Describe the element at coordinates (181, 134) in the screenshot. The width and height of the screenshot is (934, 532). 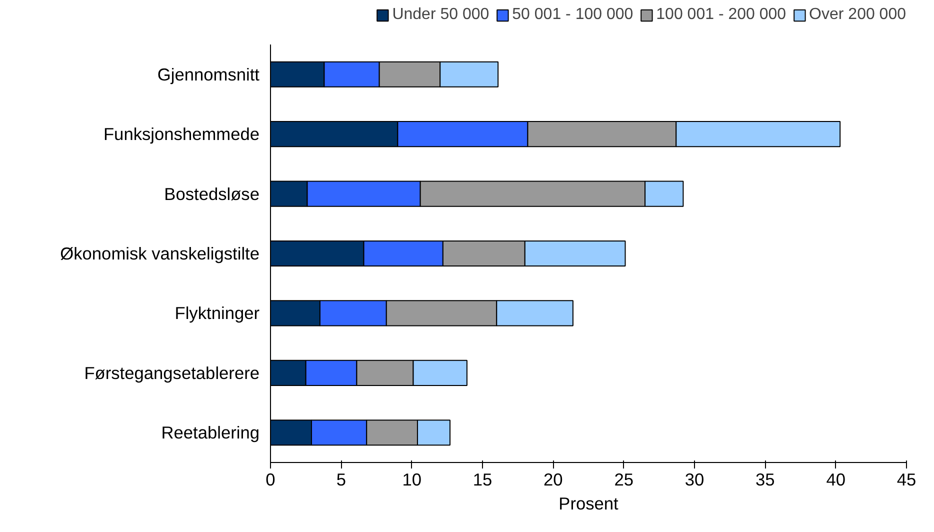
I see `y-tick-label: Funksjonshemmede` at that location.